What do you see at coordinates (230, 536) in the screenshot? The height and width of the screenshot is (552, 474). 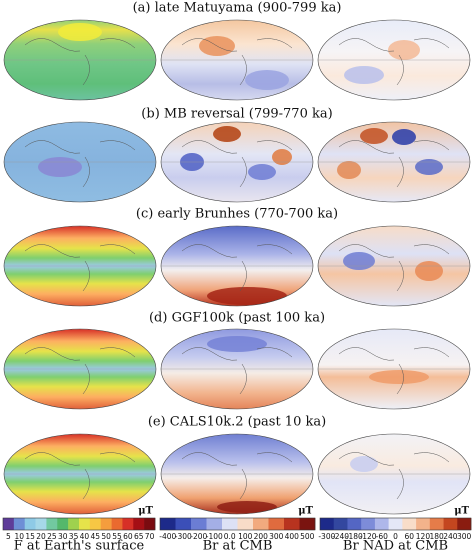 I see `colorbar-tick-label: 0.0` at bounding box center [230, 536].